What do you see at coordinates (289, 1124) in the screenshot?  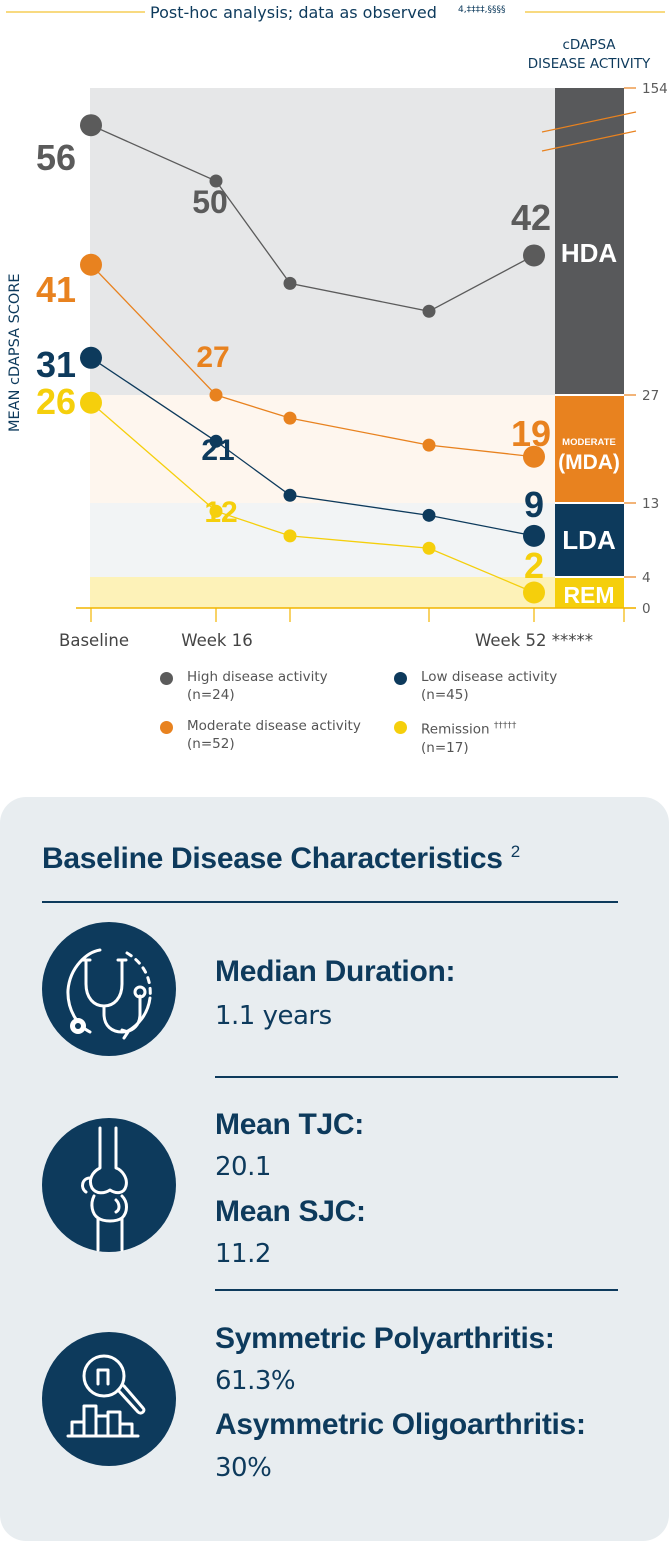 I see `stat-label-mean-tjc: Mean TJC:` at bounding box center [289, 1124].